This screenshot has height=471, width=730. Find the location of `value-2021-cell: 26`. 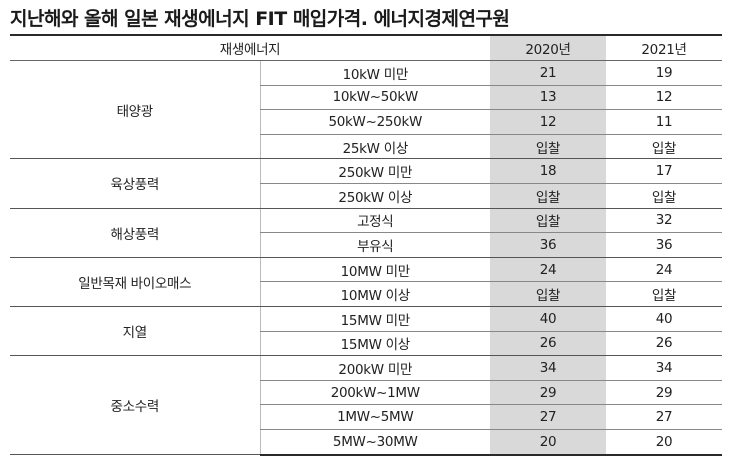

value-2021-cell: 26 is located at coordinates (664, 344).